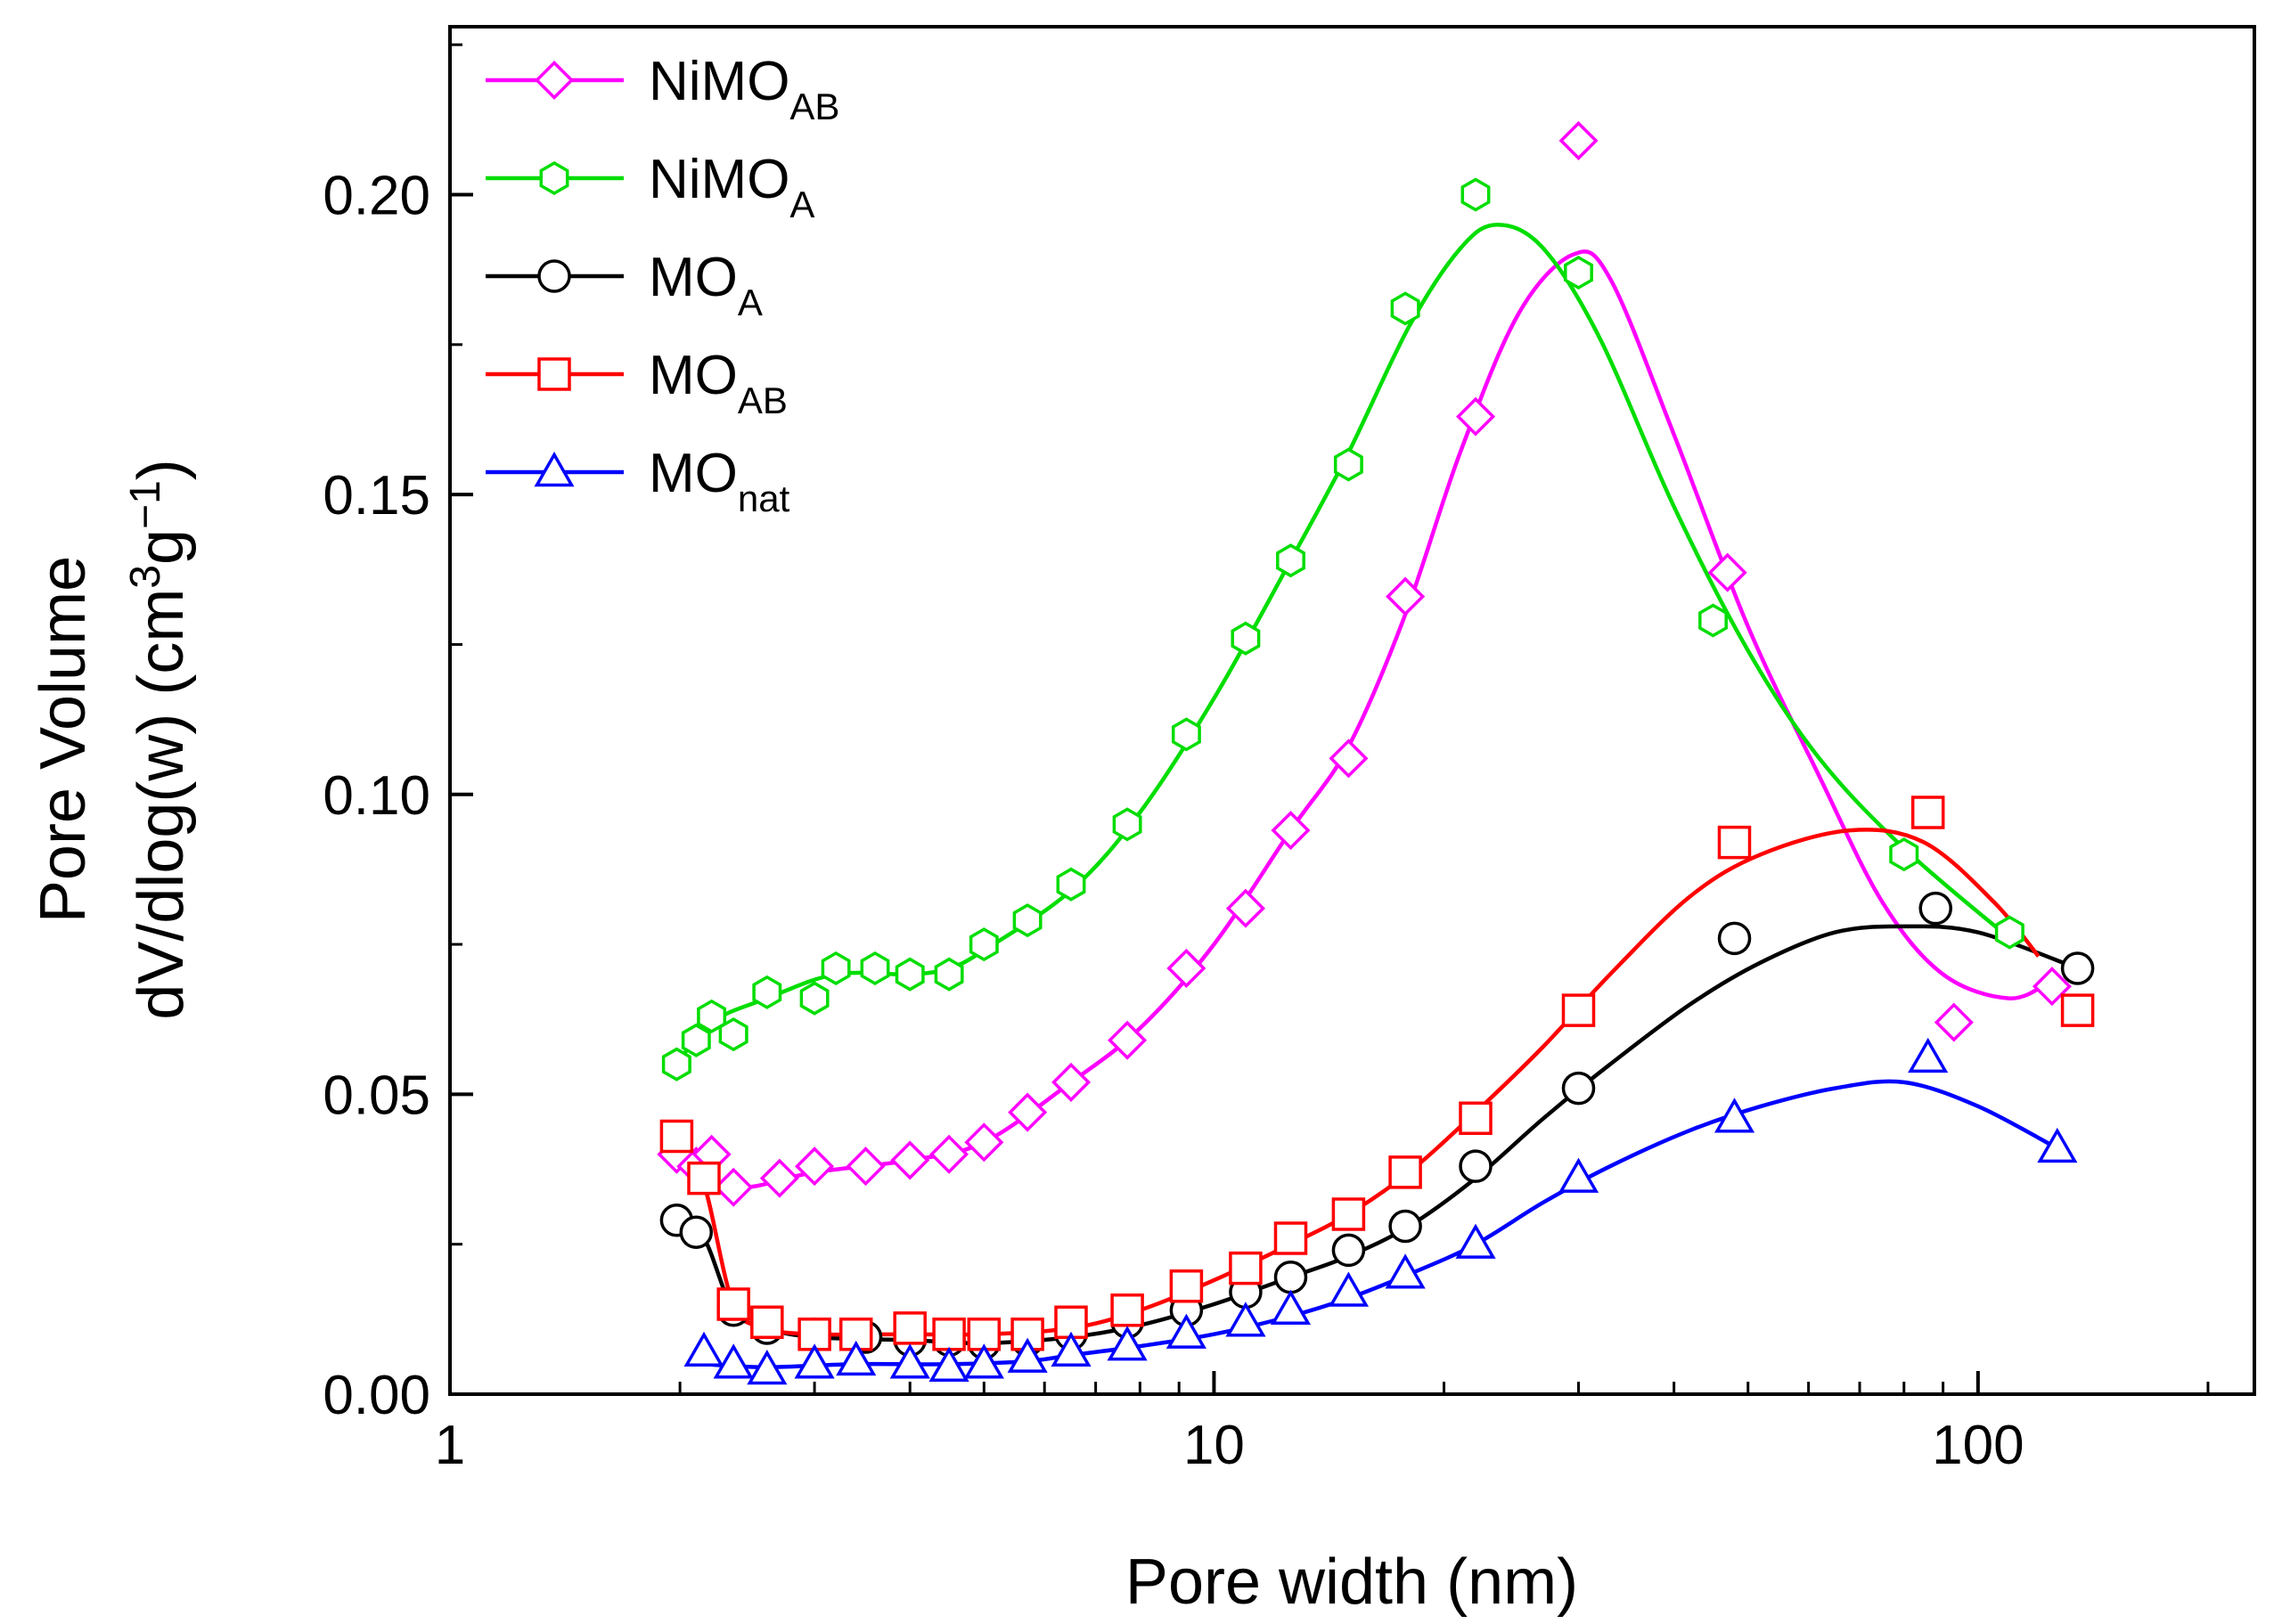 This screenshot has width=2282, height=1624. What do you see at coordinates (1351, 1582) in the screenshot?
I see `x-axis-title: Pore width (nm)` at bounding box center [1351, 1582].